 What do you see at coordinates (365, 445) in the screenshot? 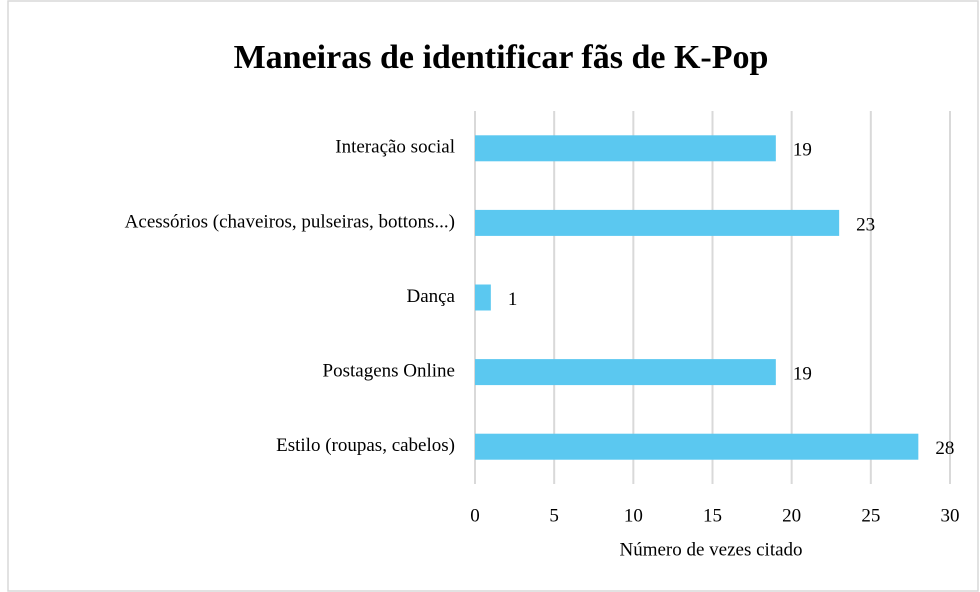
I see `y-tick-label: Estilo (roupas, cabelos)` at bounding box center [365, 445].